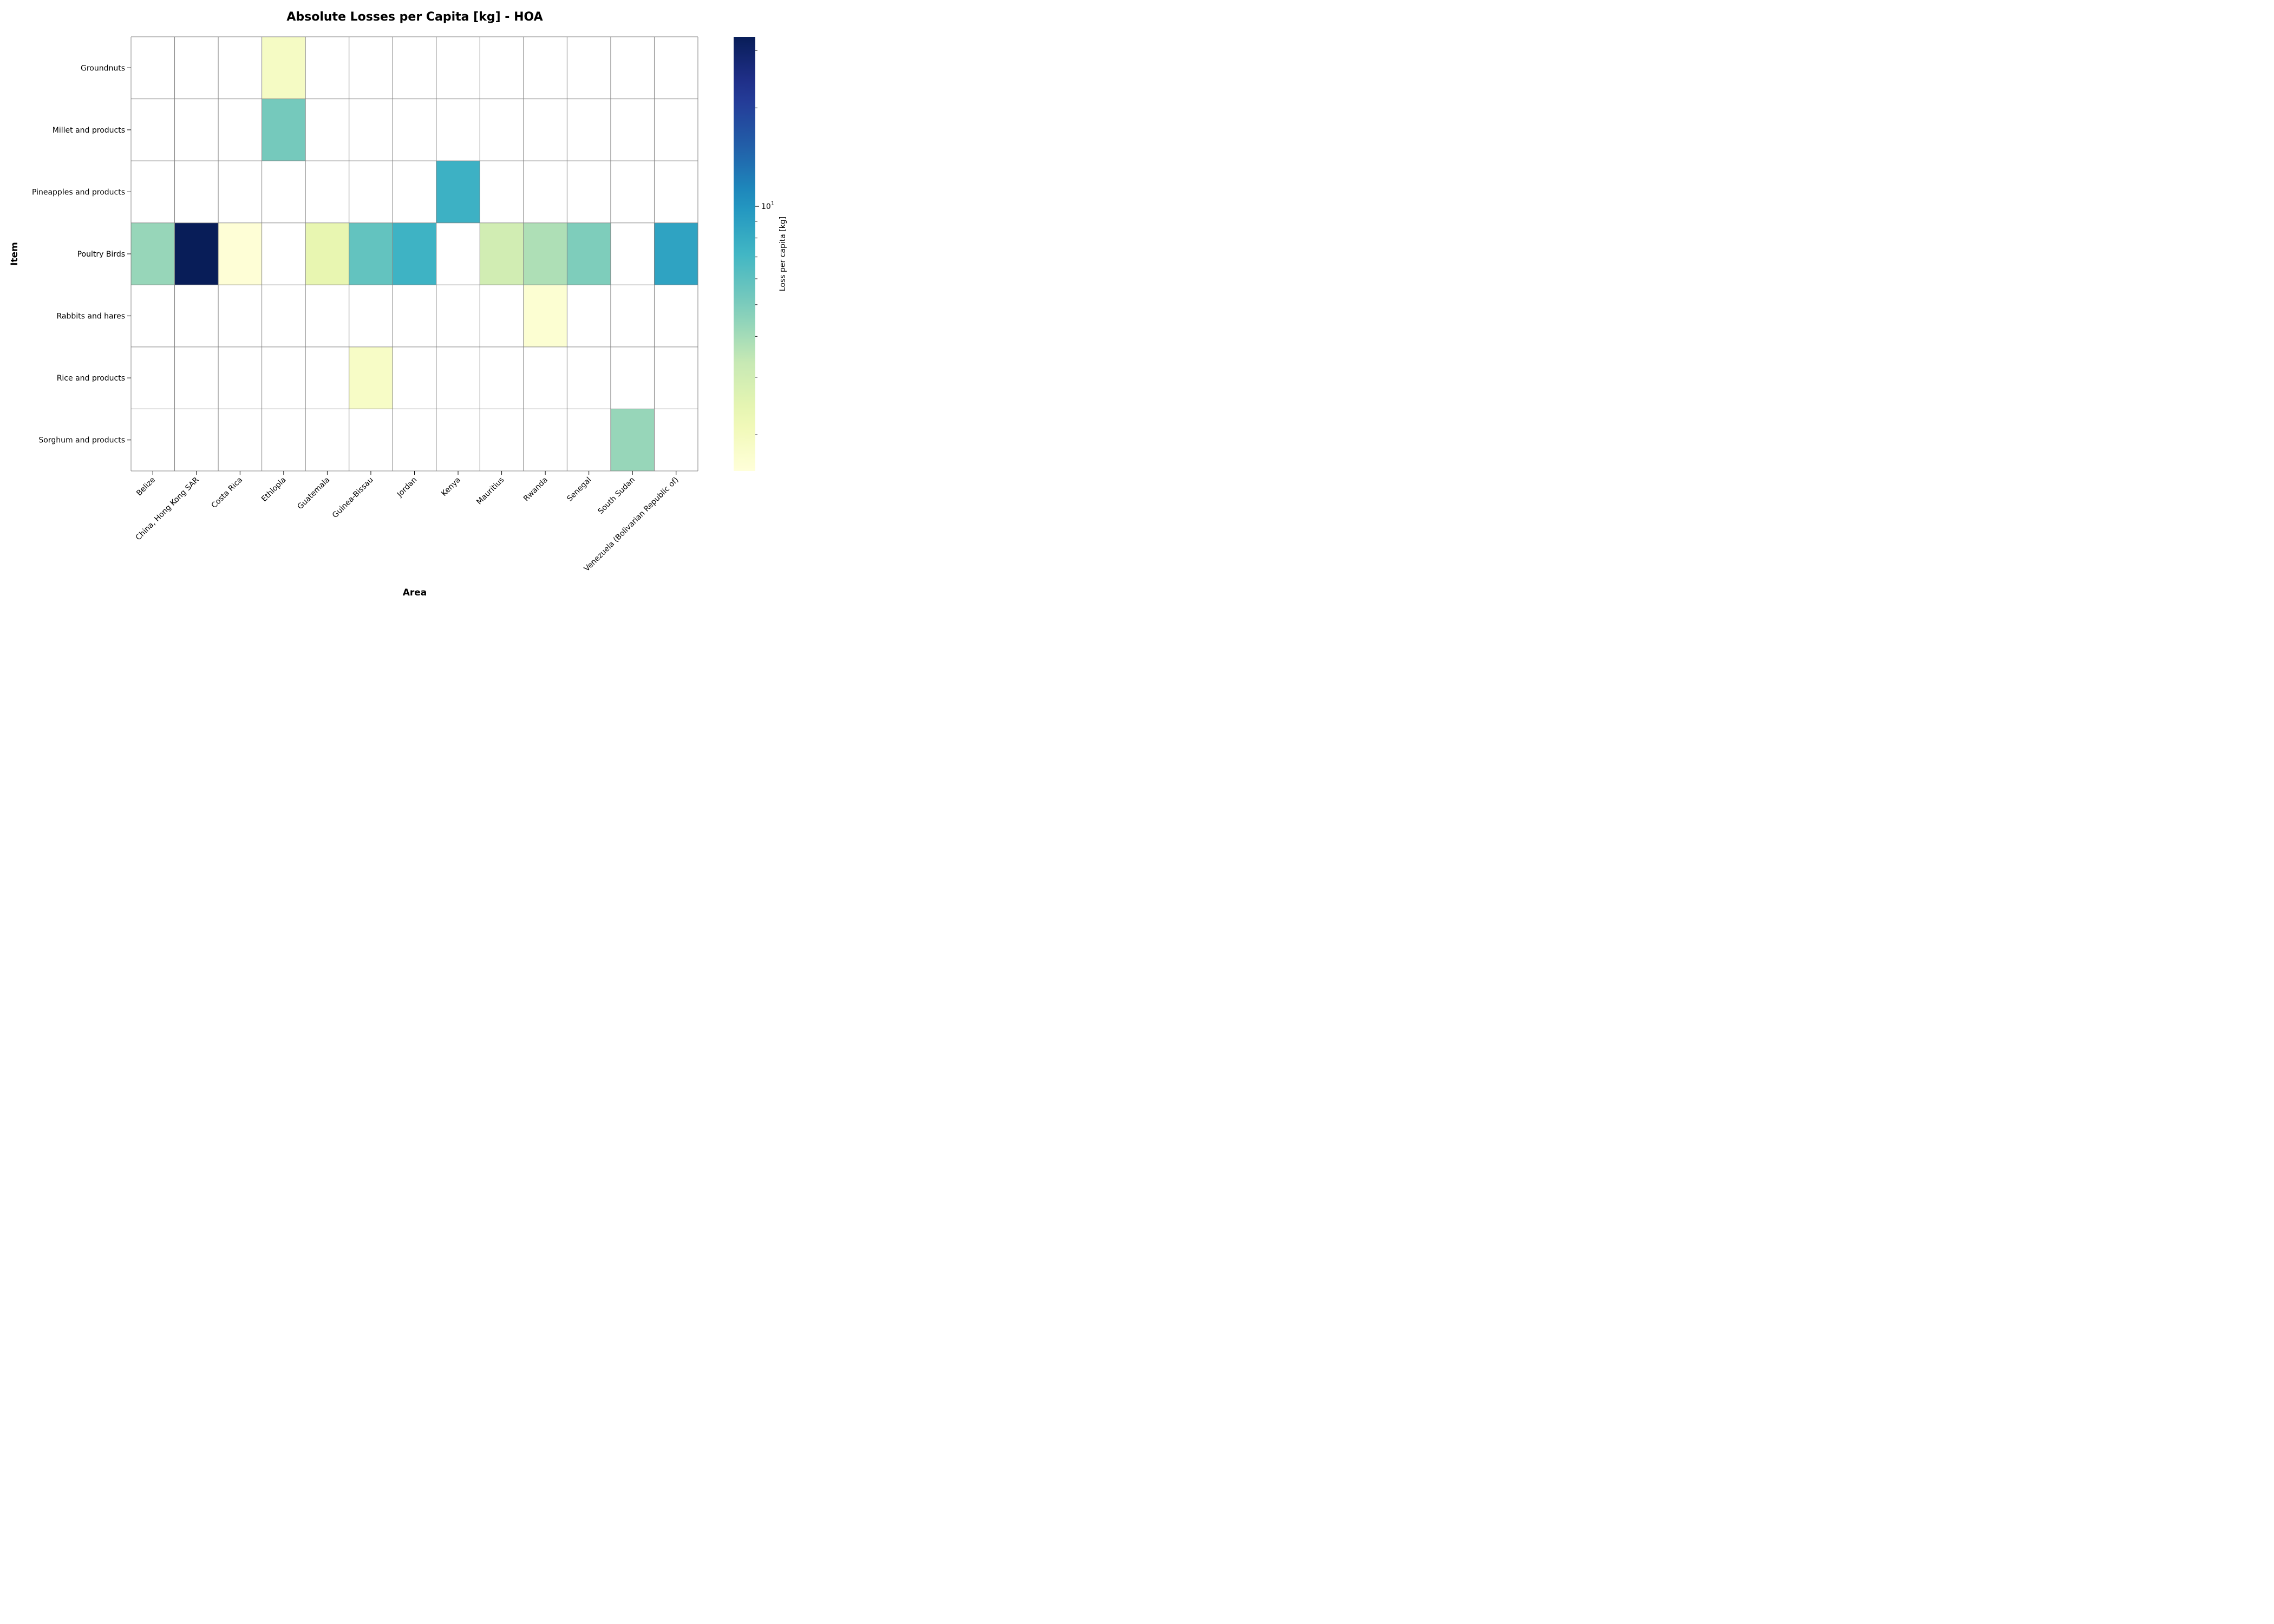  I want to click on x-tick-label: Kenya, so click(451, 488).